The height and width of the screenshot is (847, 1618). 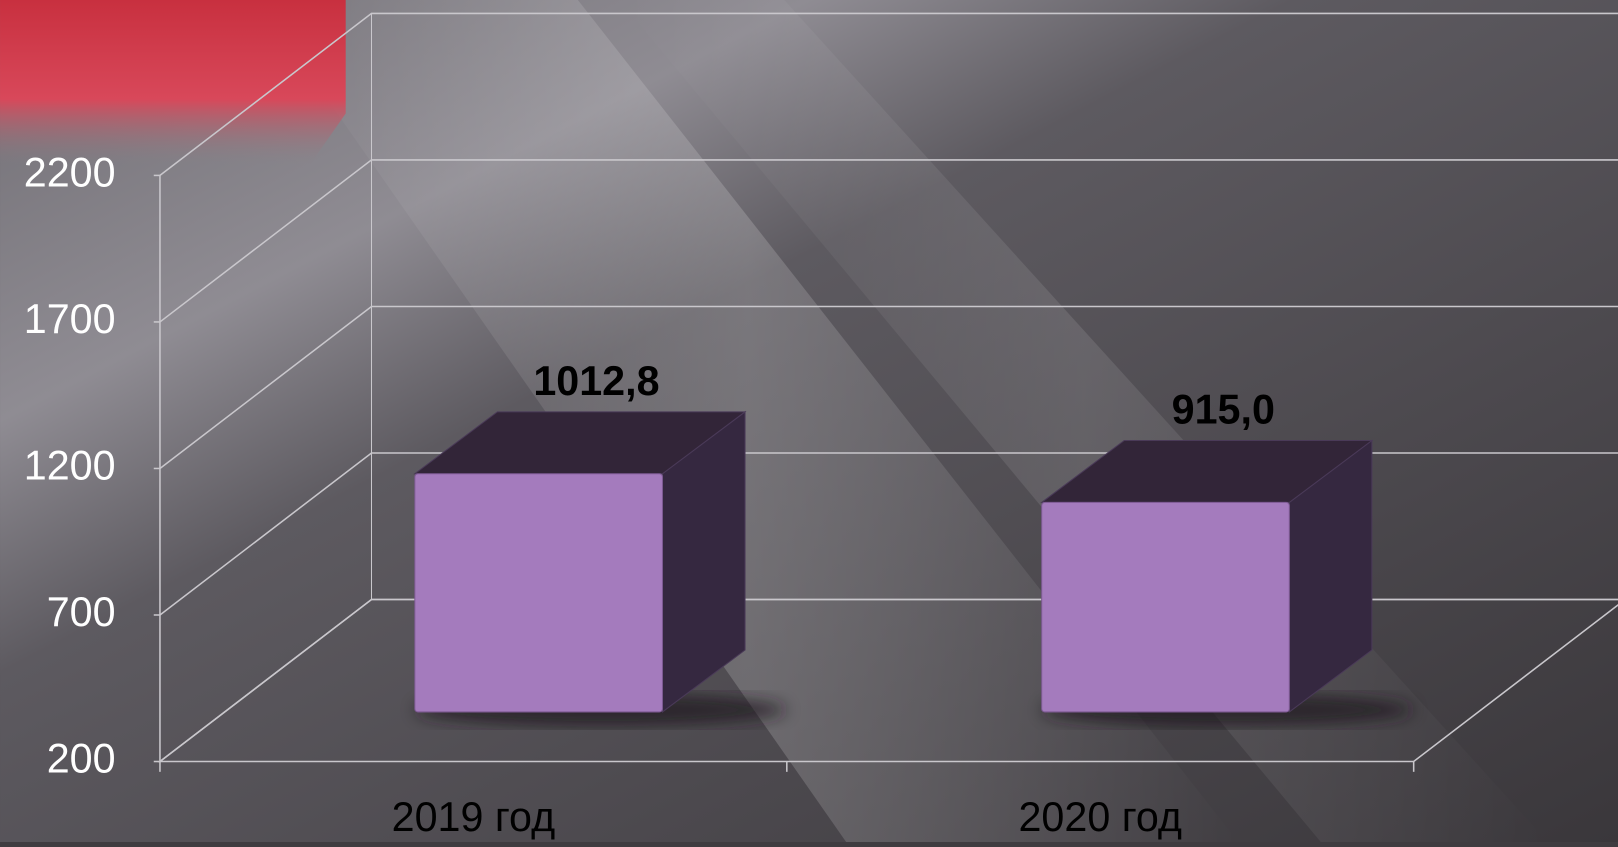 What do you see at coordinates (596, 381) in the screenshot?
I see `value-label: 1012,8` at bounding box center [596, 381].